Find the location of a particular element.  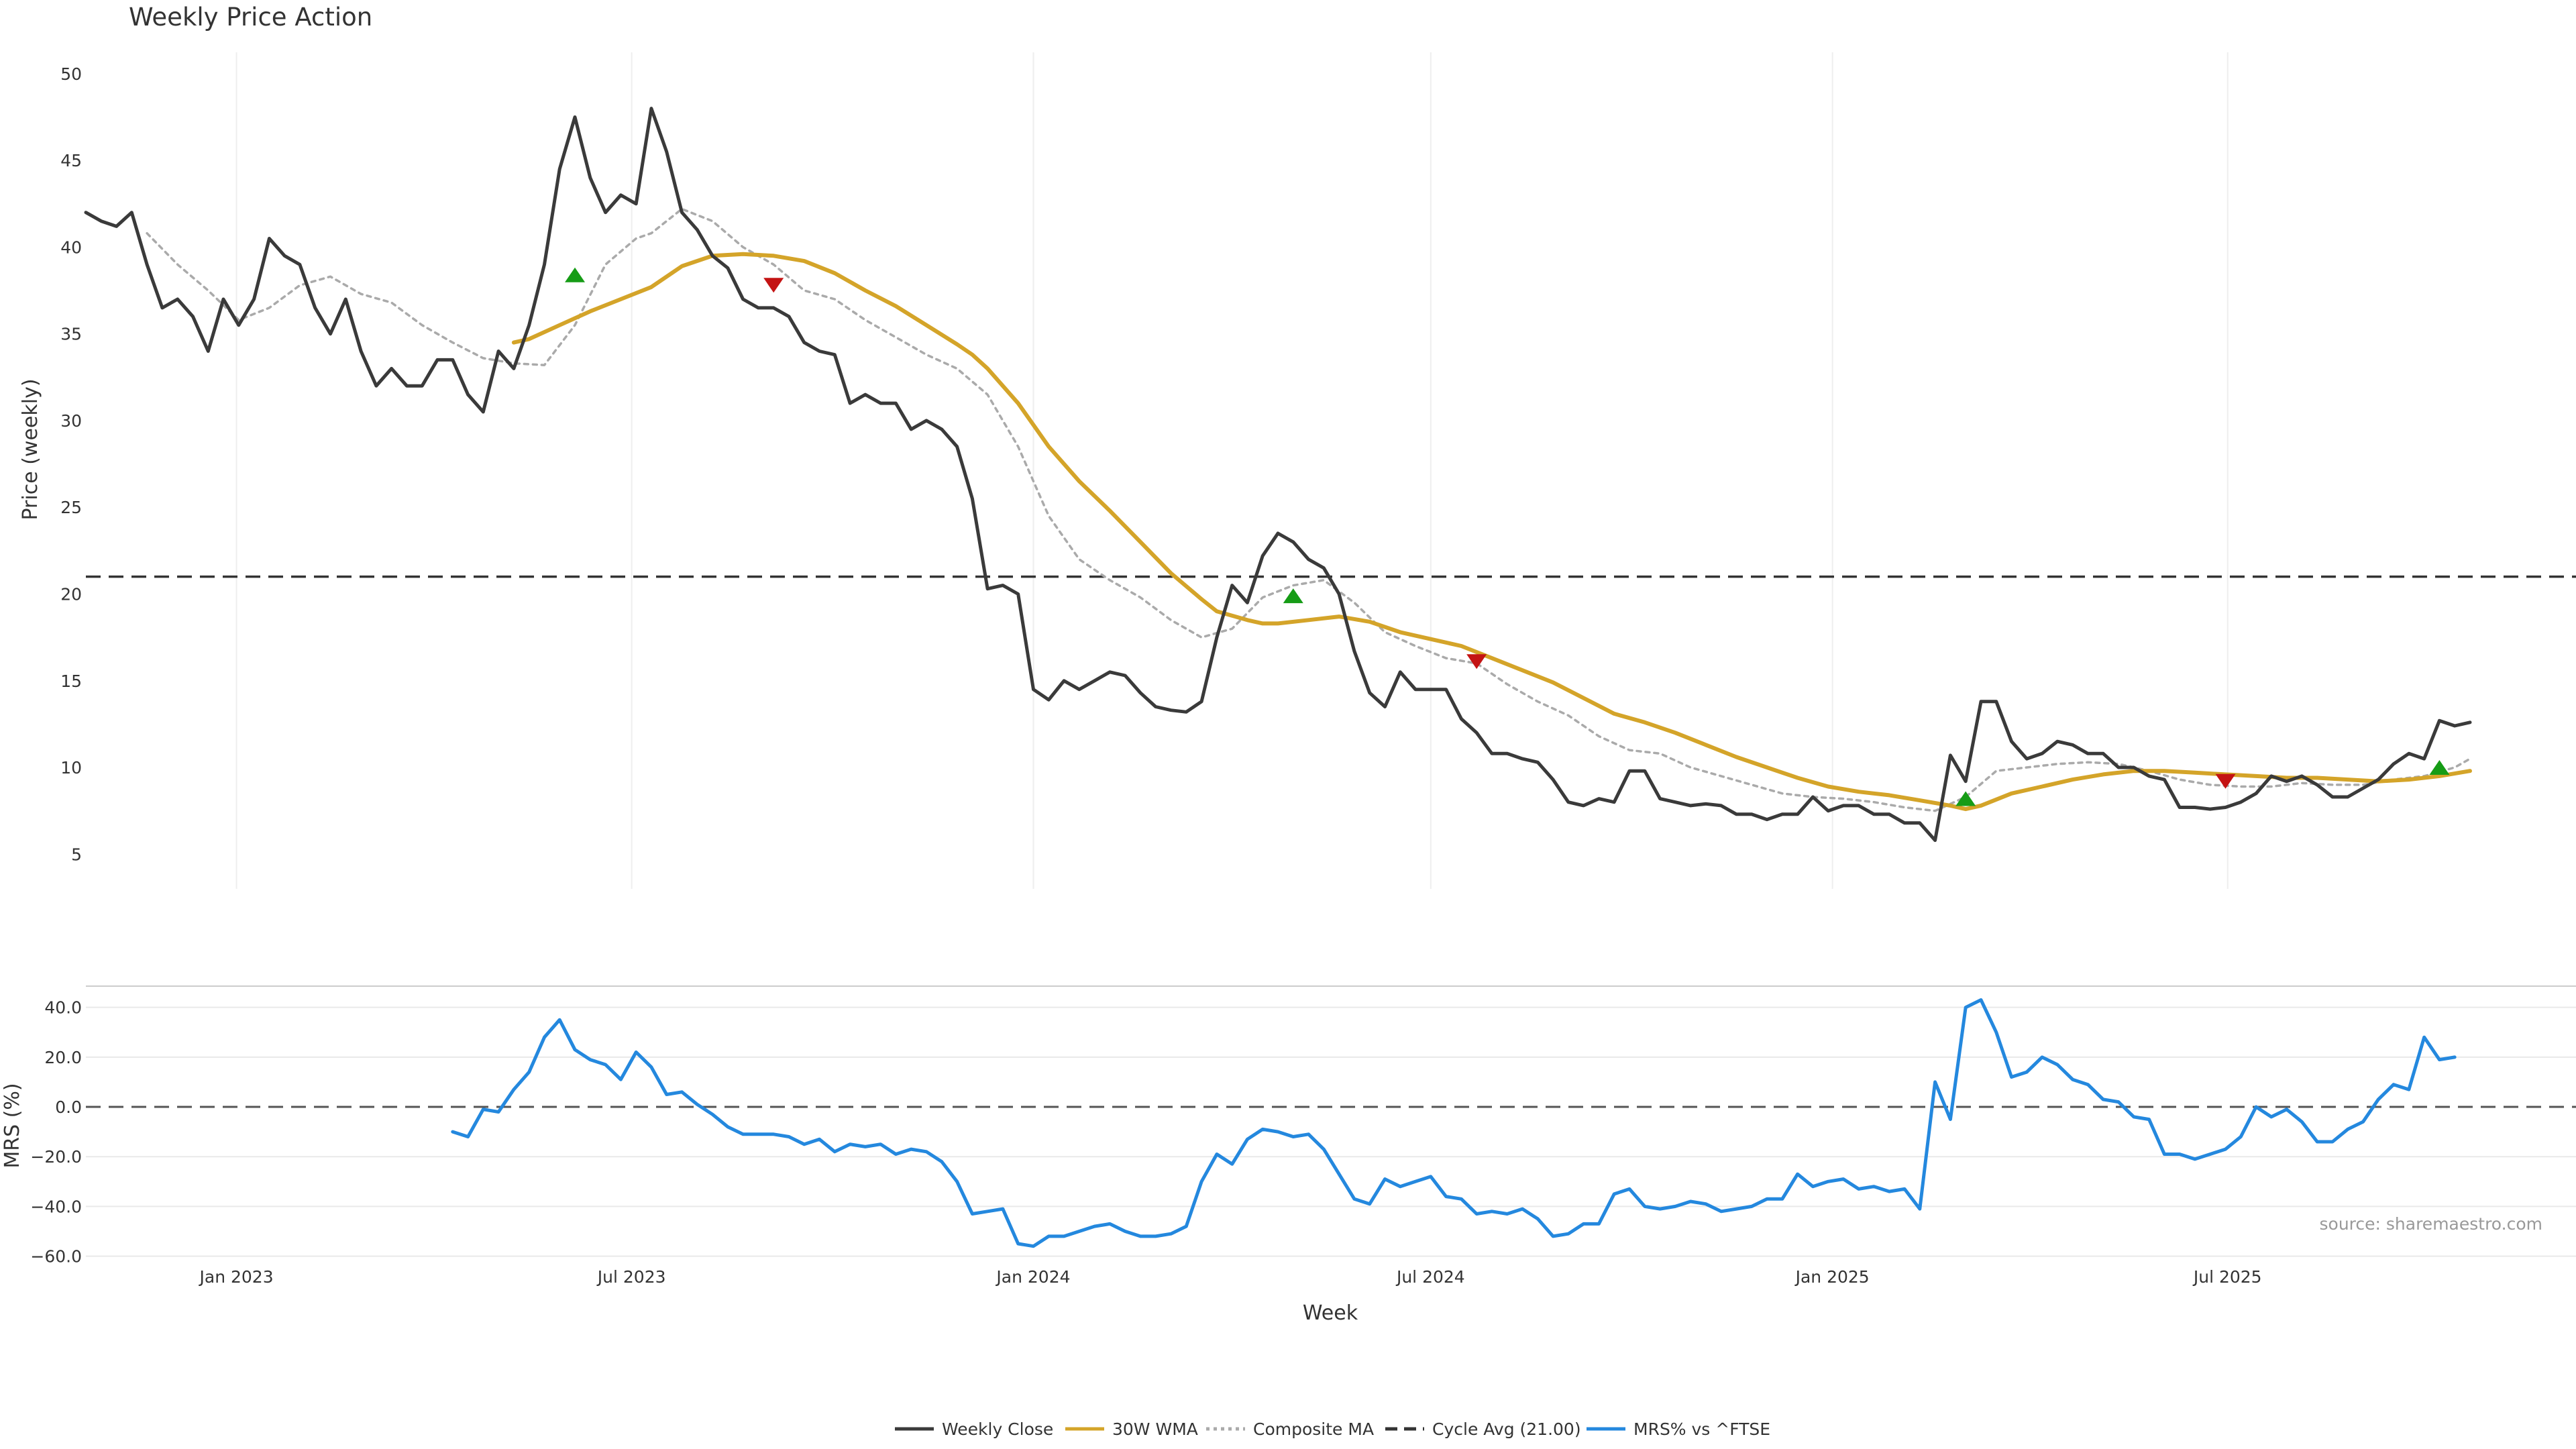

price-y-tick-label: 5 is located at coordinates (76, 854).